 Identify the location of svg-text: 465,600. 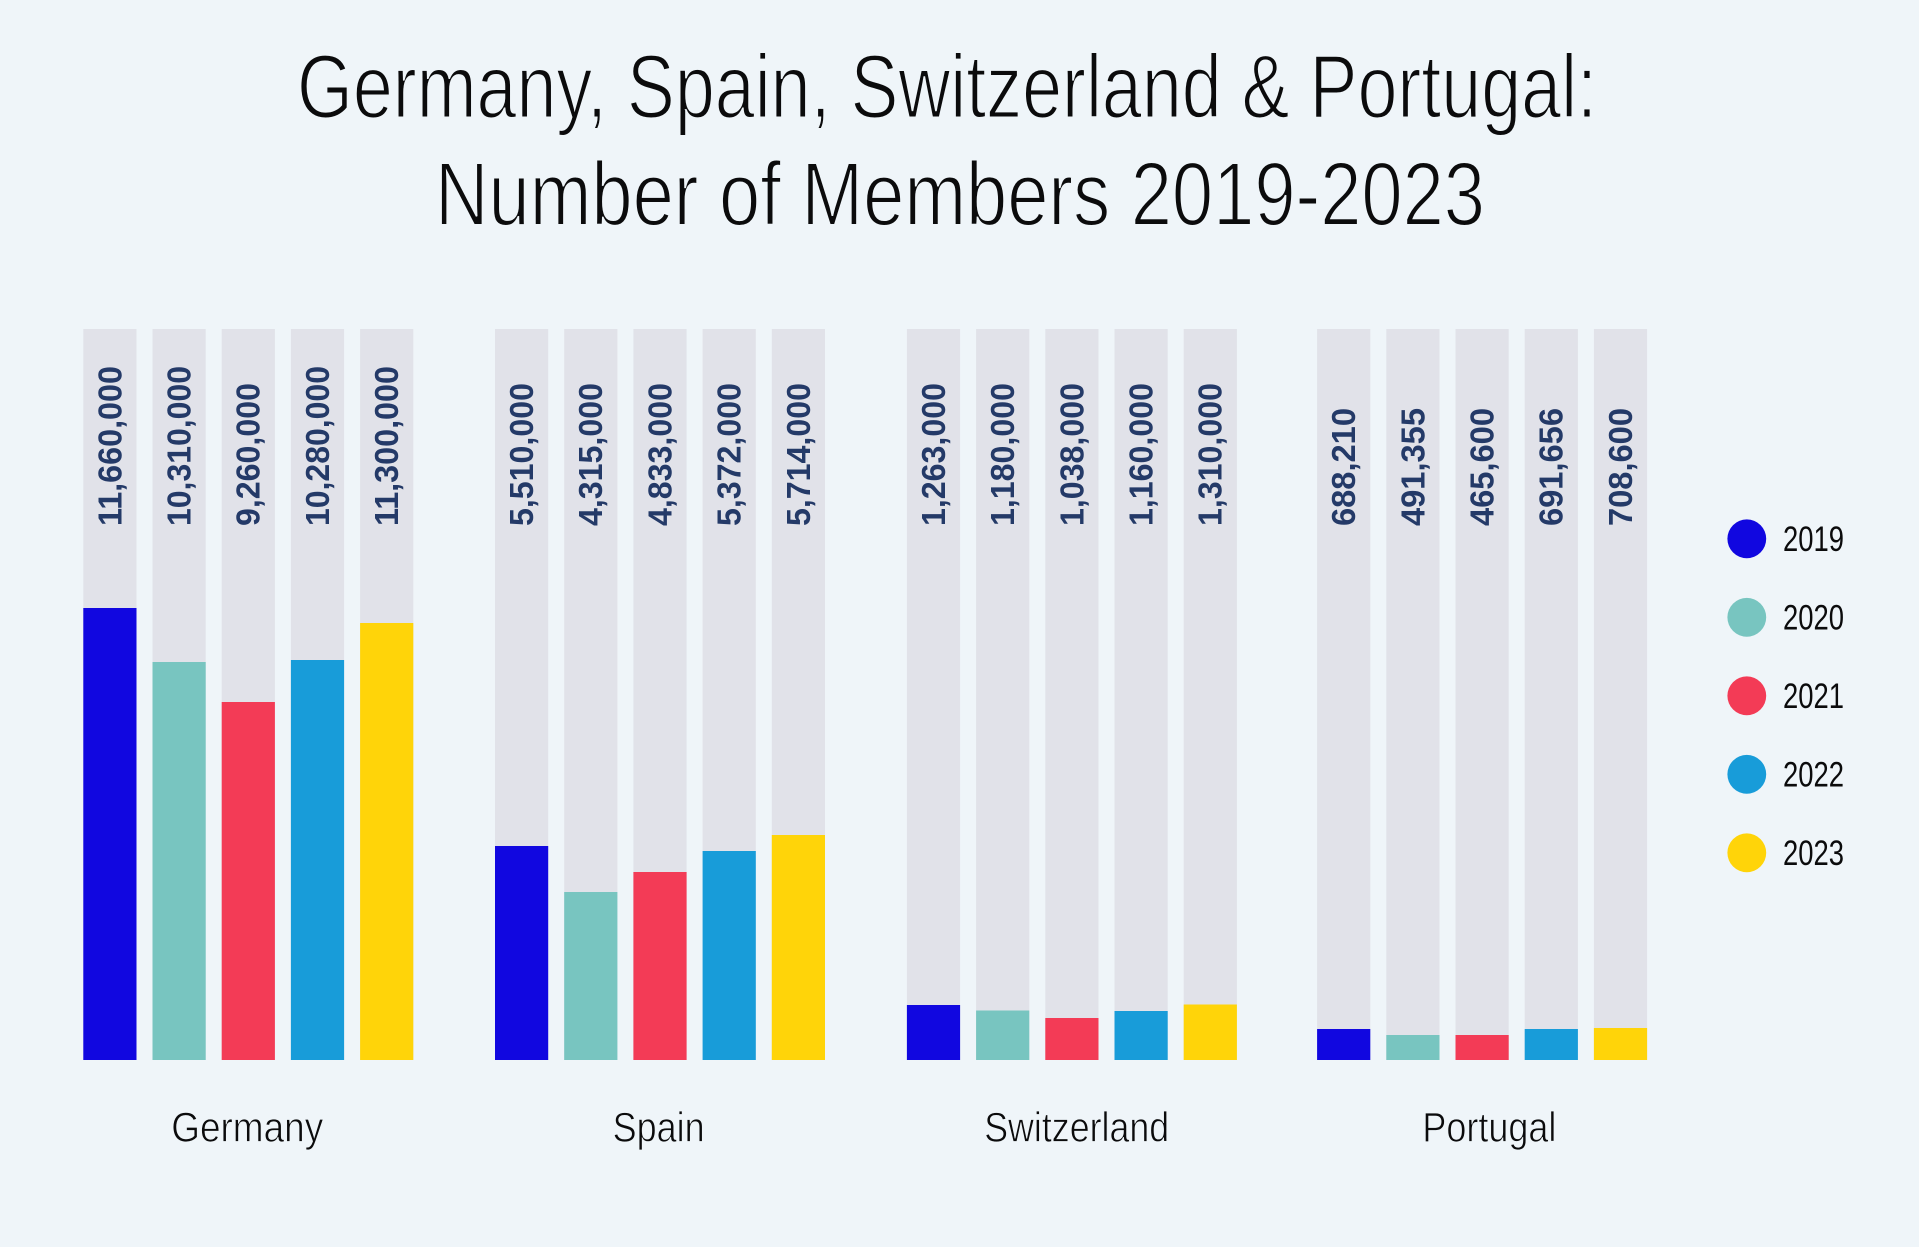
(1482, 467).